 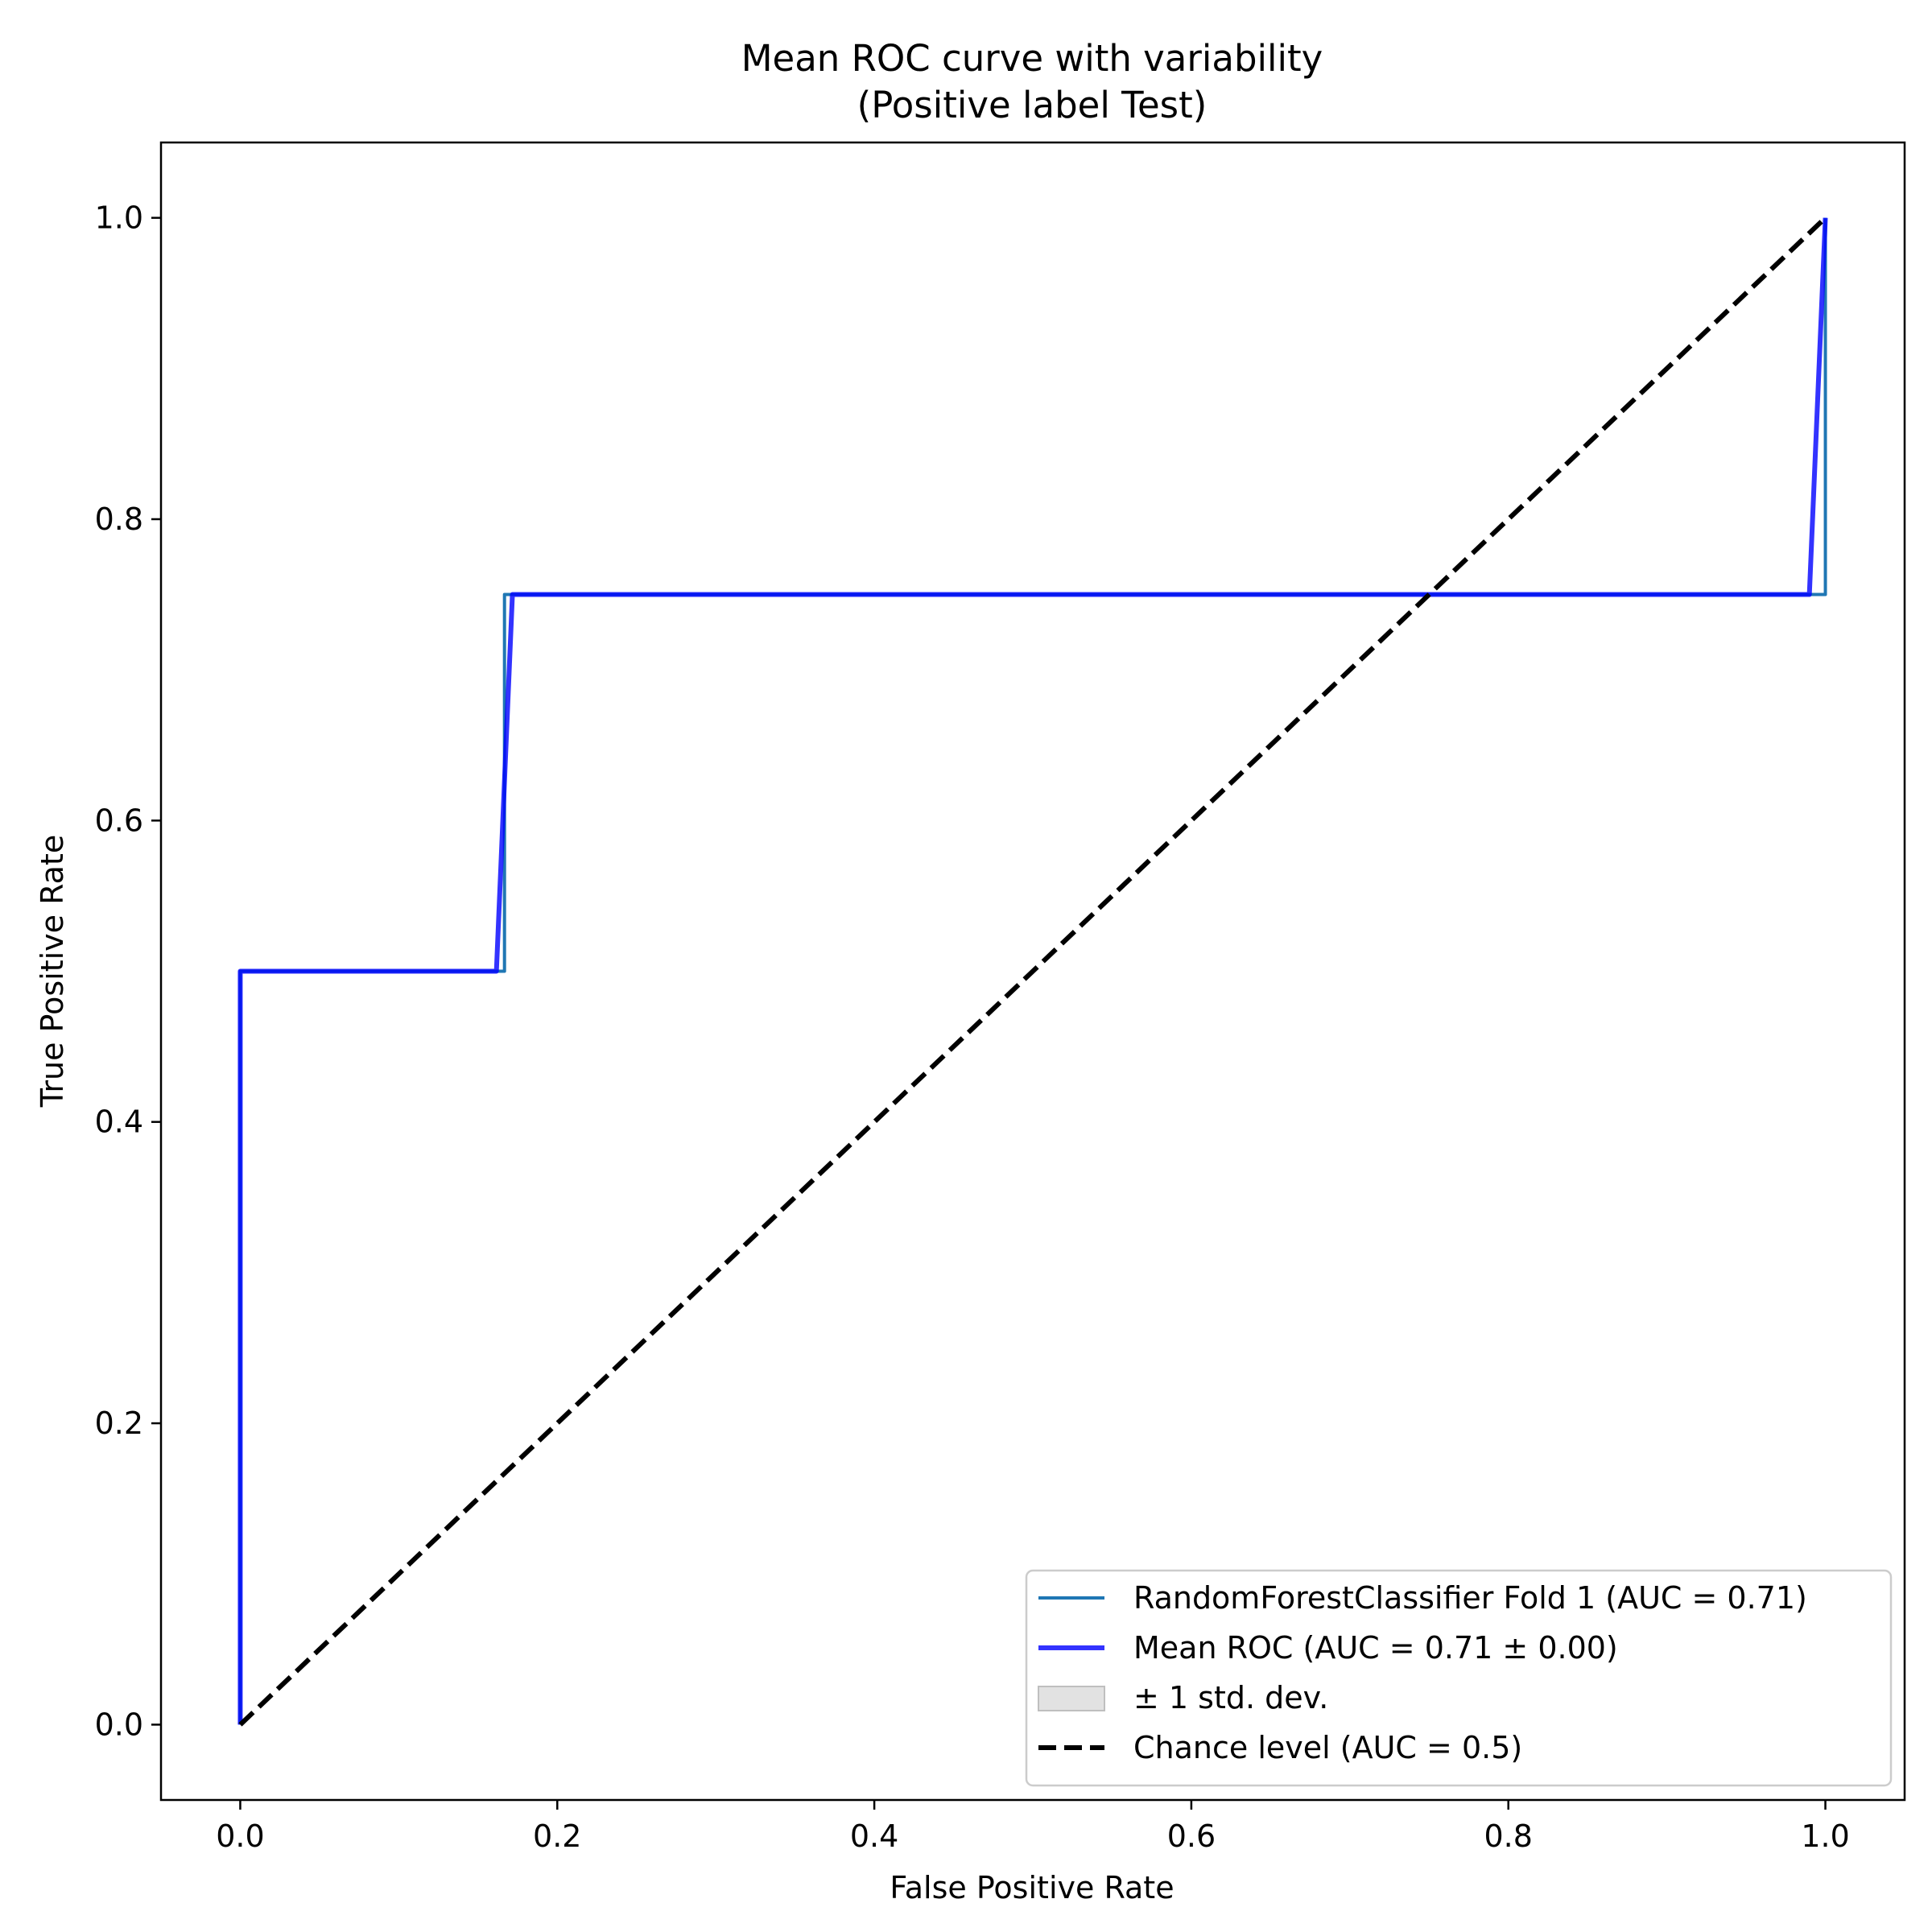 I want to click on legend-label: ± 1 std. dev., so click(x=1230, y=1697).